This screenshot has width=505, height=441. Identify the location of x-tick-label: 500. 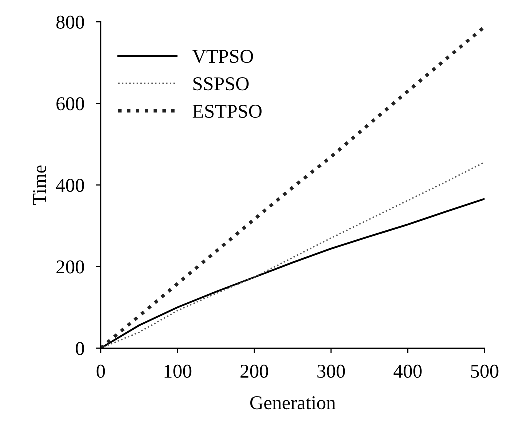
(485, 371).